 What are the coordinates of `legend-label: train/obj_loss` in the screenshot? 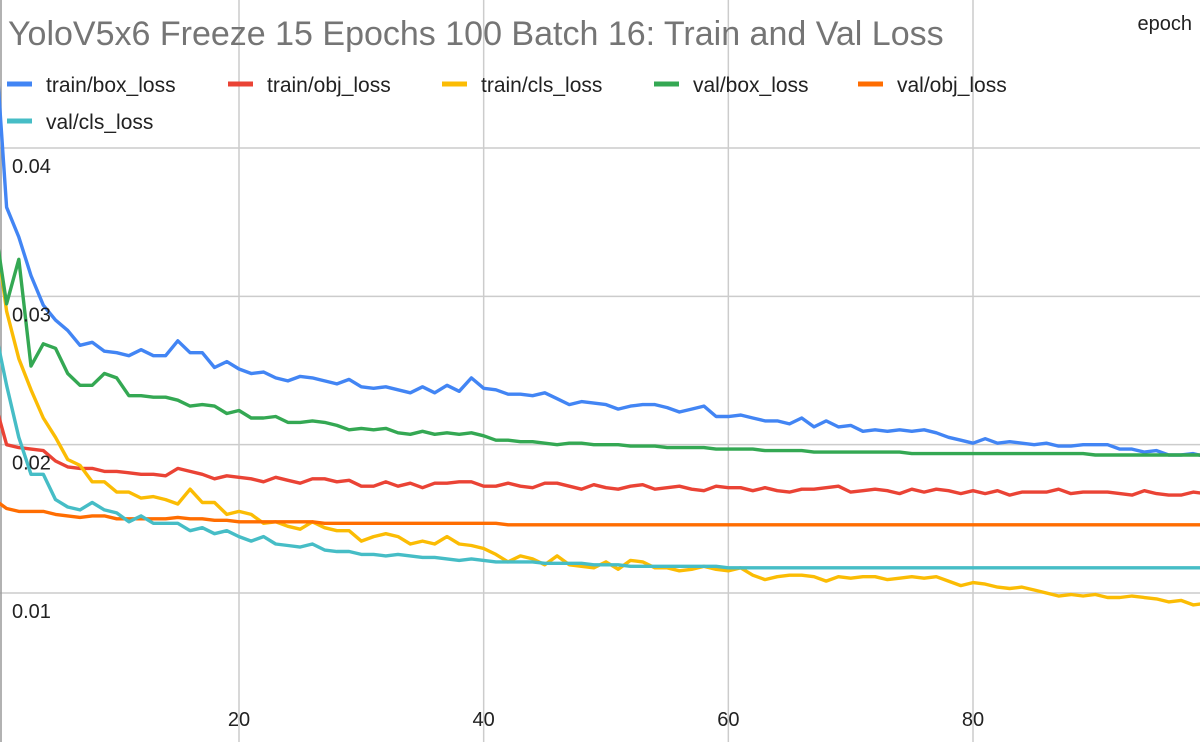 It's located at (329, 85).